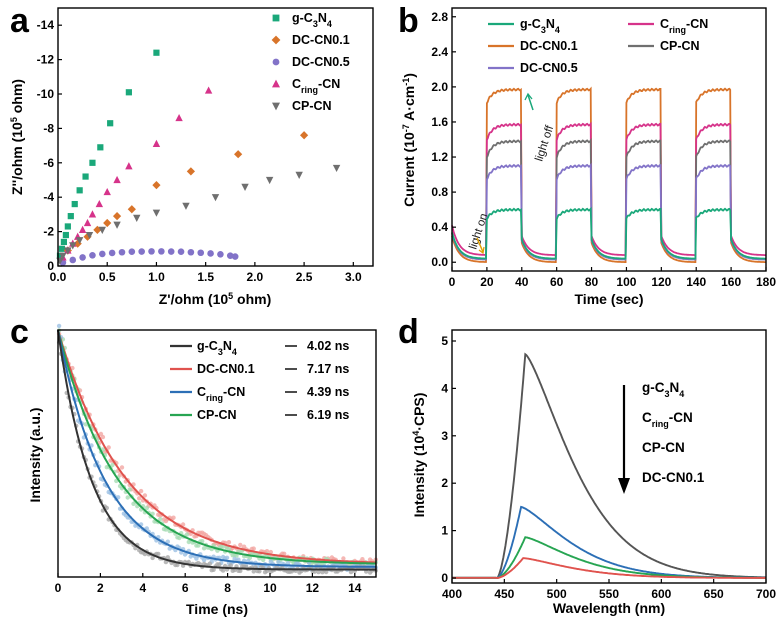 The width and height of the screenshot is (779, 622). Describe the element at coordinates (439, 262) in the screenshot. I see `chart-b-y-tick-label: 0.0` at that location.